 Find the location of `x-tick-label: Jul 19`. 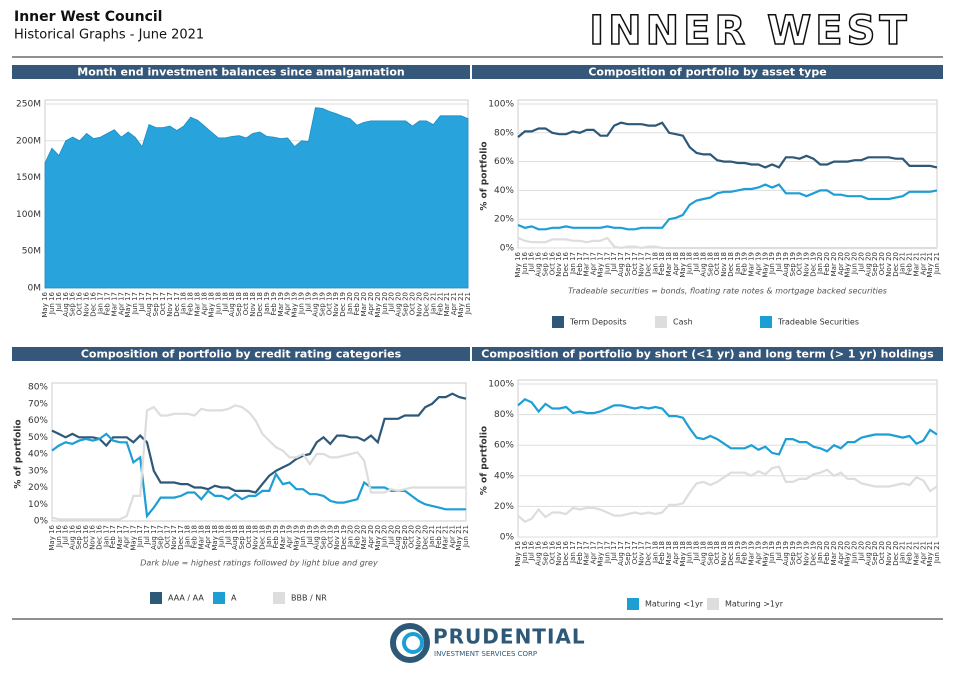

x-tick-label: Jul 19 is located at coordinates (309, 302).